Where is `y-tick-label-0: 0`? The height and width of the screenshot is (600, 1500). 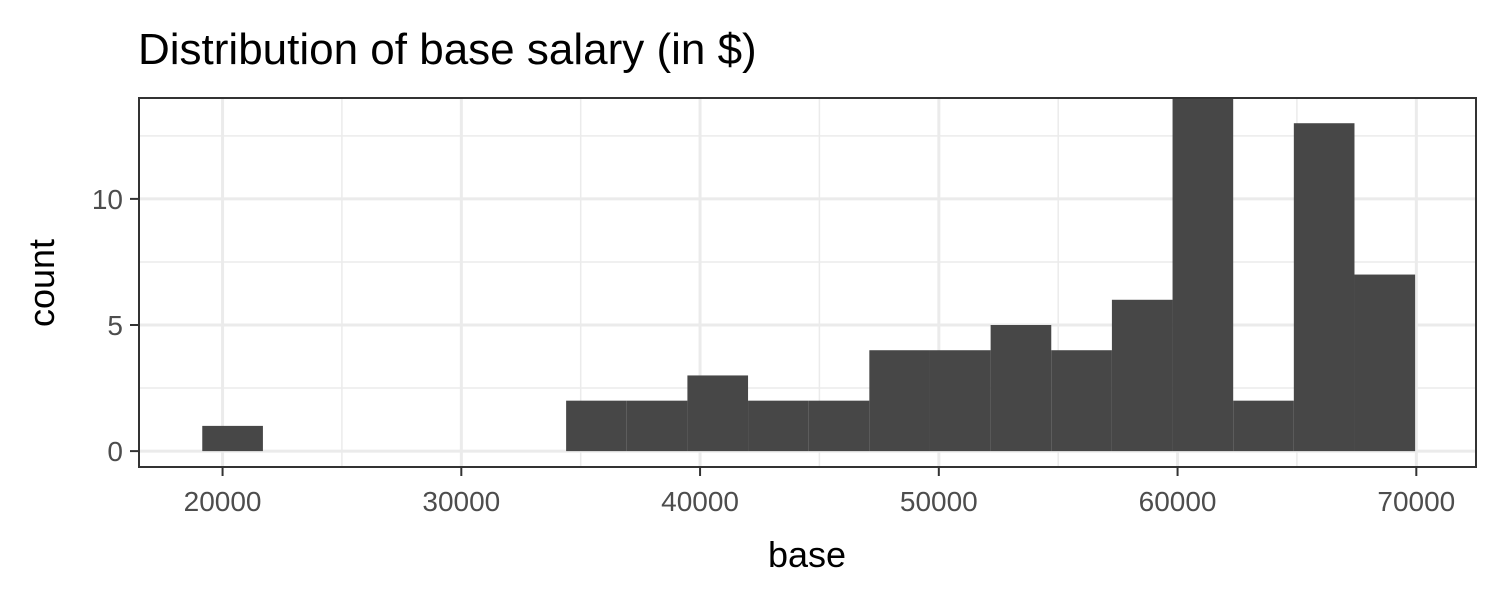 y-tick-label-0: 0 is located at coordinates (115, 451).